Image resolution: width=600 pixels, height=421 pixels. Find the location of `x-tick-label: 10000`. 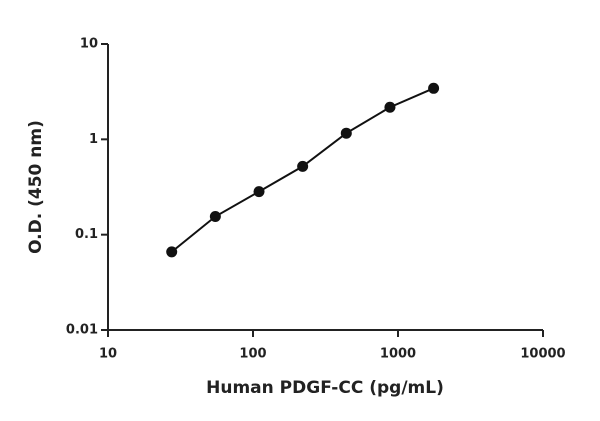

x-tick-label: 10000 is located at coordinates (542, 354).